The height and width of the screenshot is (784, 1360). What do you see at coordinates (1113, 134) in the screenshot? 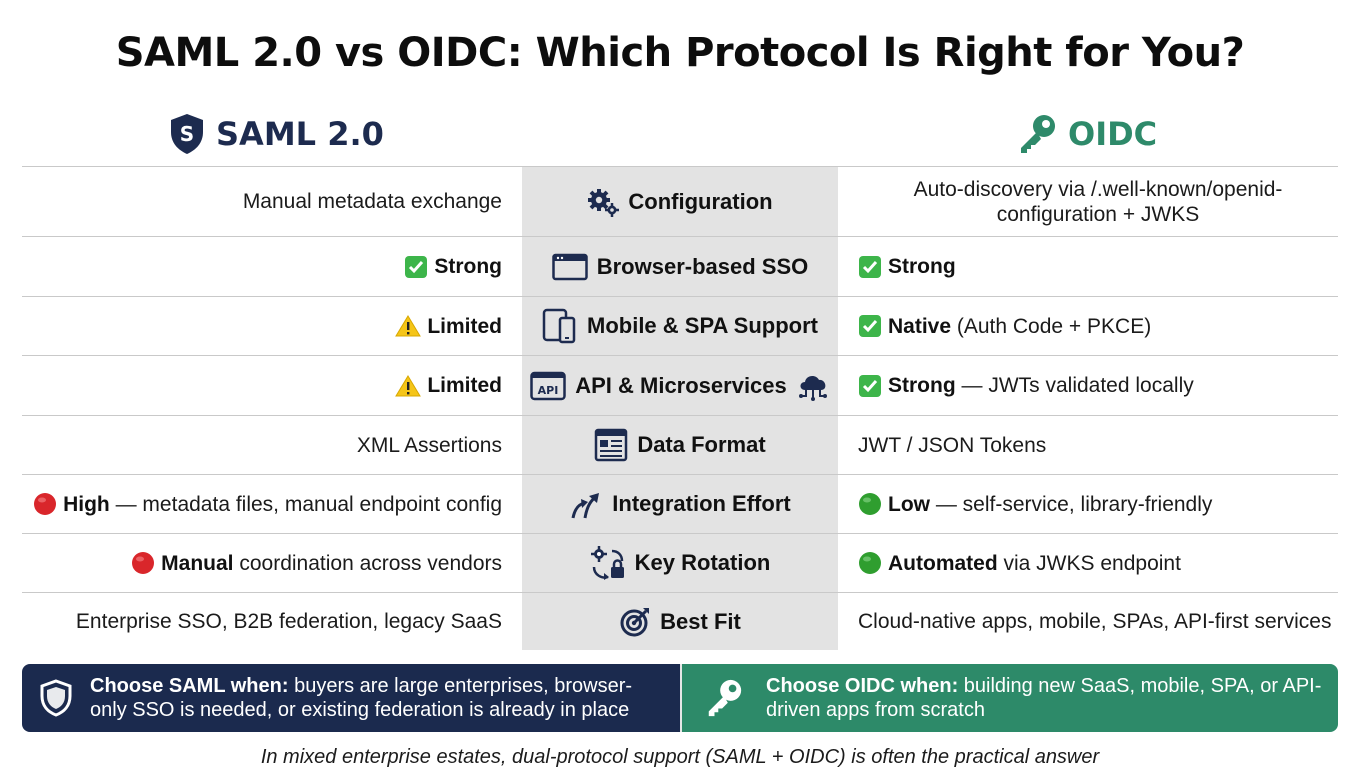
I see `oidc-column-label: OIDC` at bounding box center [1113, 134].